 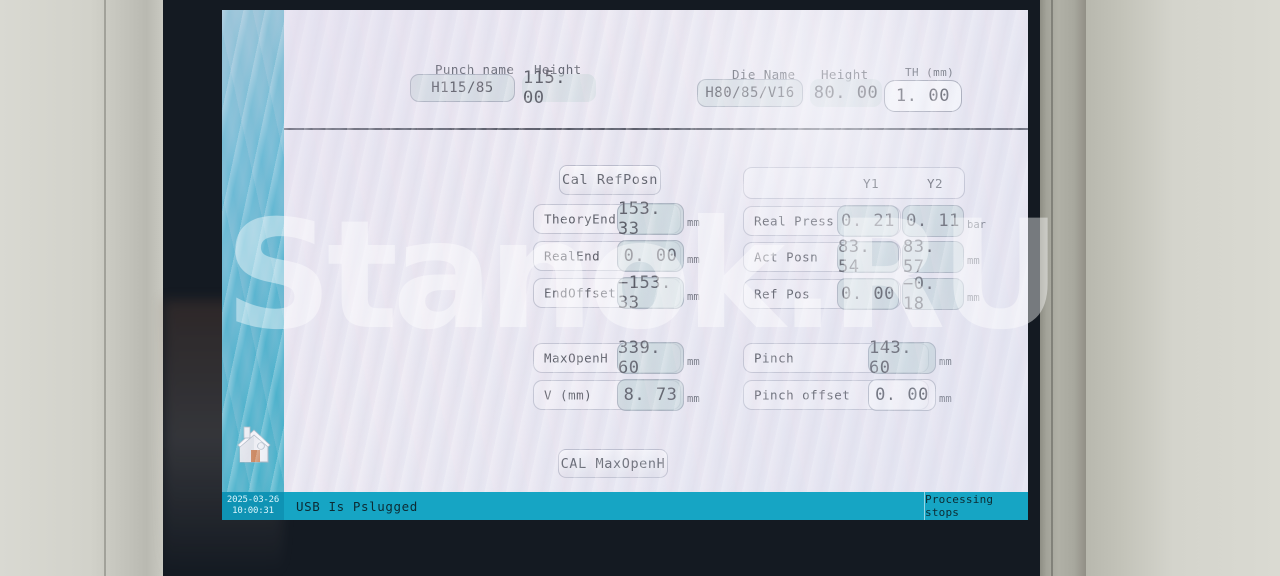 I want to click on pinch-offset-value: 0. 00, so click(x=902, y=395).